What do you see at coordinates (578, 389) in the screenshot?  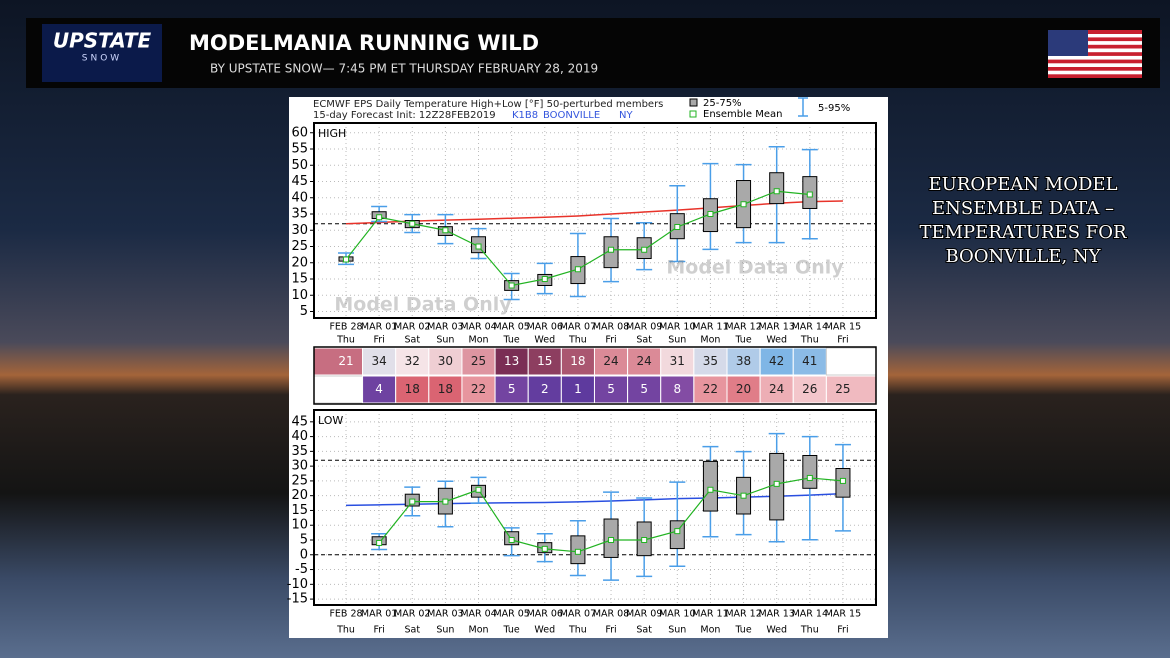 I see `table-value: 1` at bounding box center [578, 389].